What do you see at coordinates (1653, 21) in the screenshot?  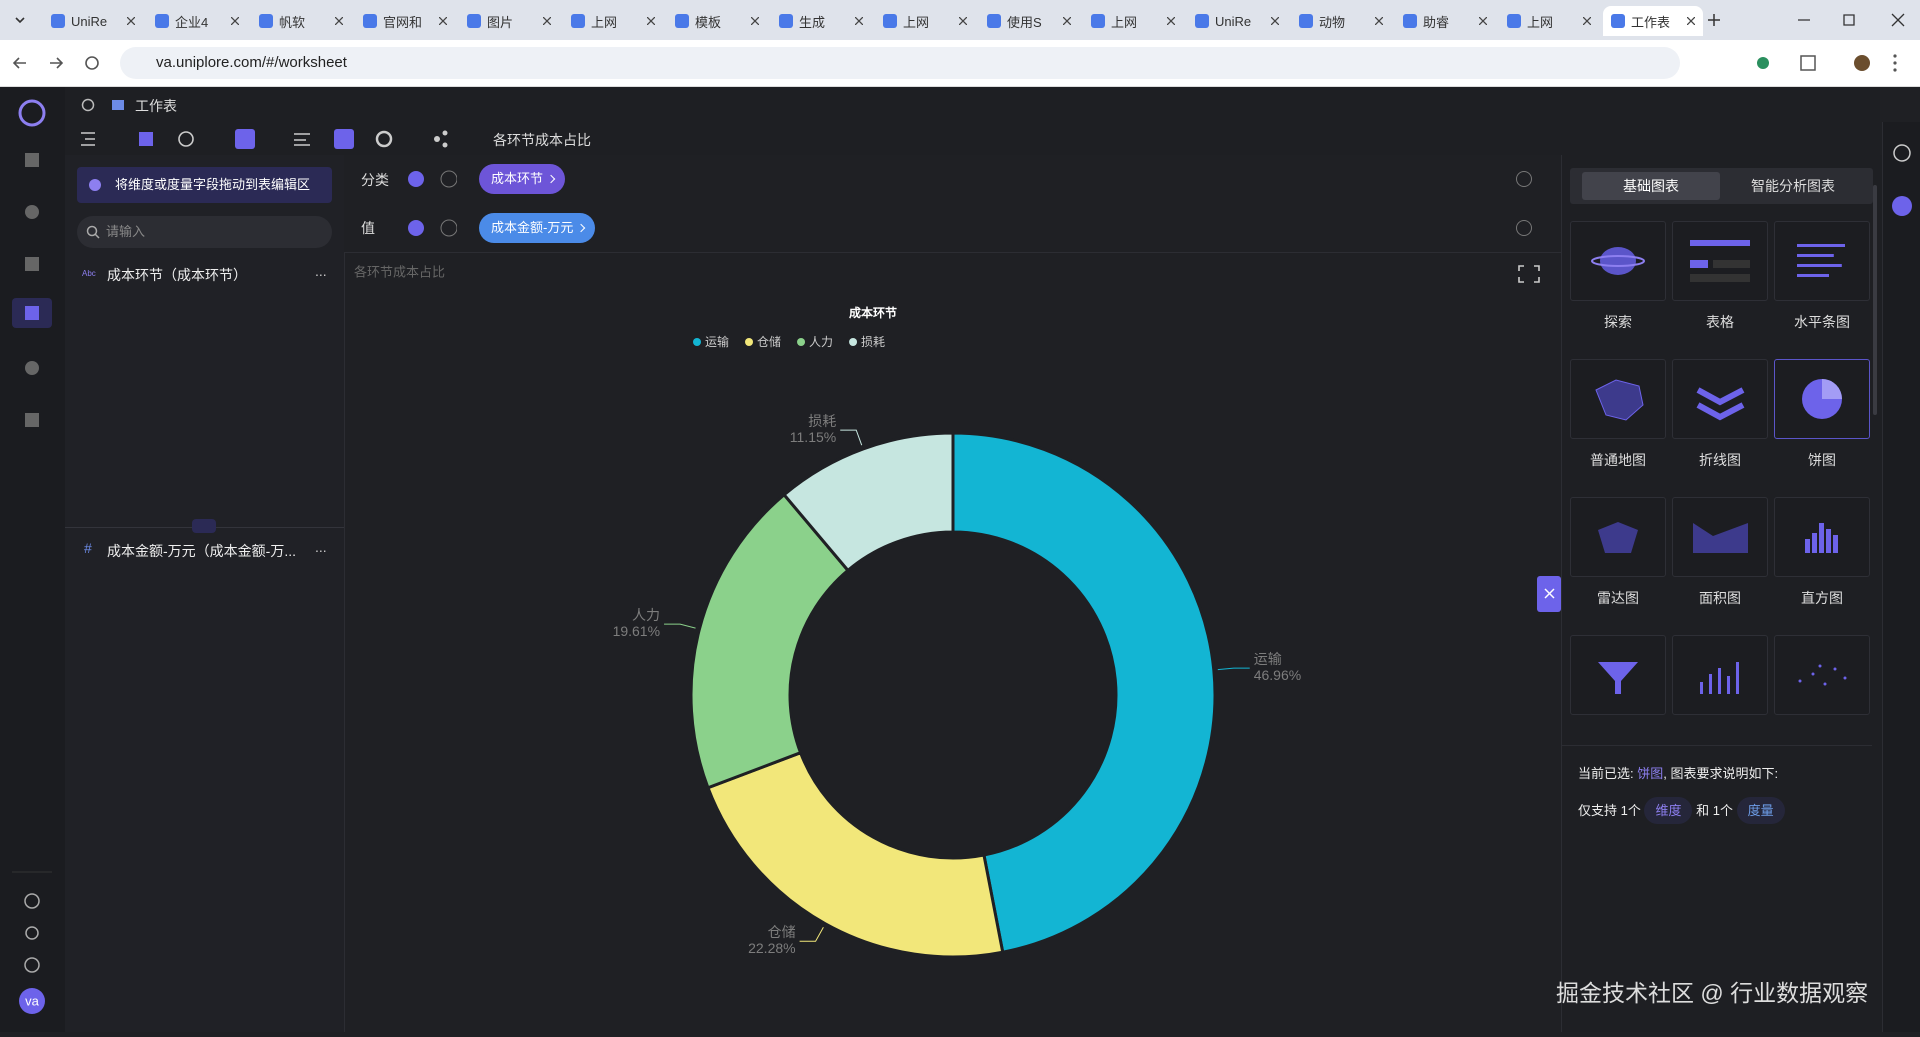 I see `browser-tab: 工作表` at bounding box center [1653, 21].